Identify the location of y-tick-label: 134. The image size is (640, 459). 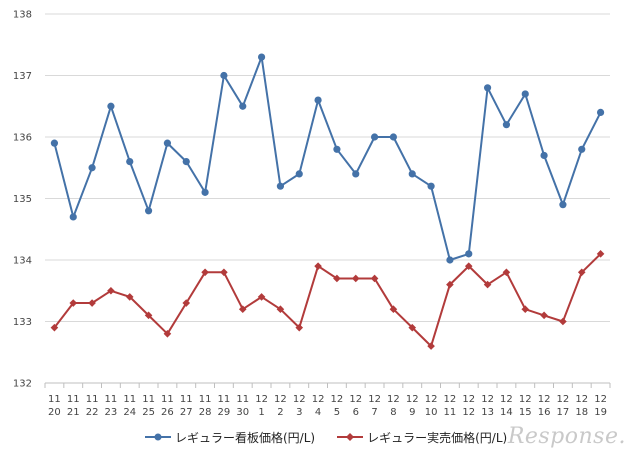
(22, 261).